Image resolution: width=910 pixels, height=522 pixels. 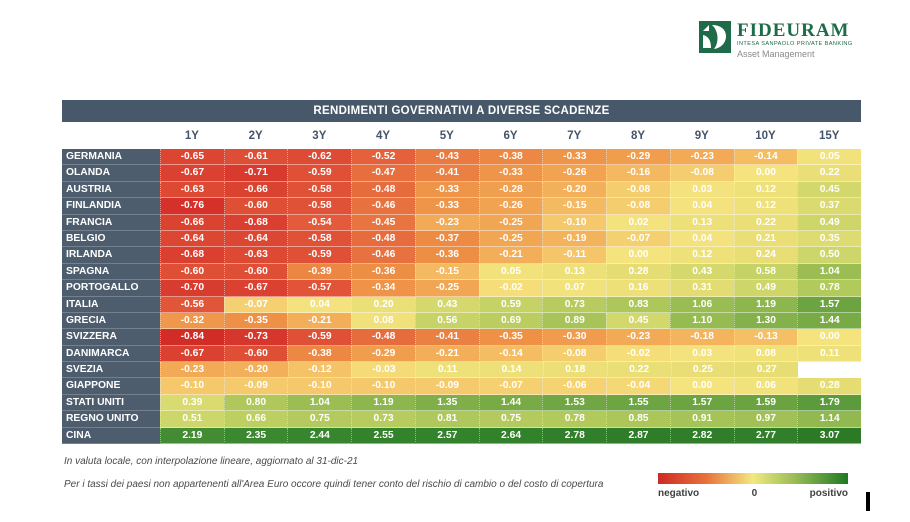 What do you see at coordinates (702, 370) in the screenshot?
I see `heatmap-cell: 0.25` at bounding box center [702, 370].